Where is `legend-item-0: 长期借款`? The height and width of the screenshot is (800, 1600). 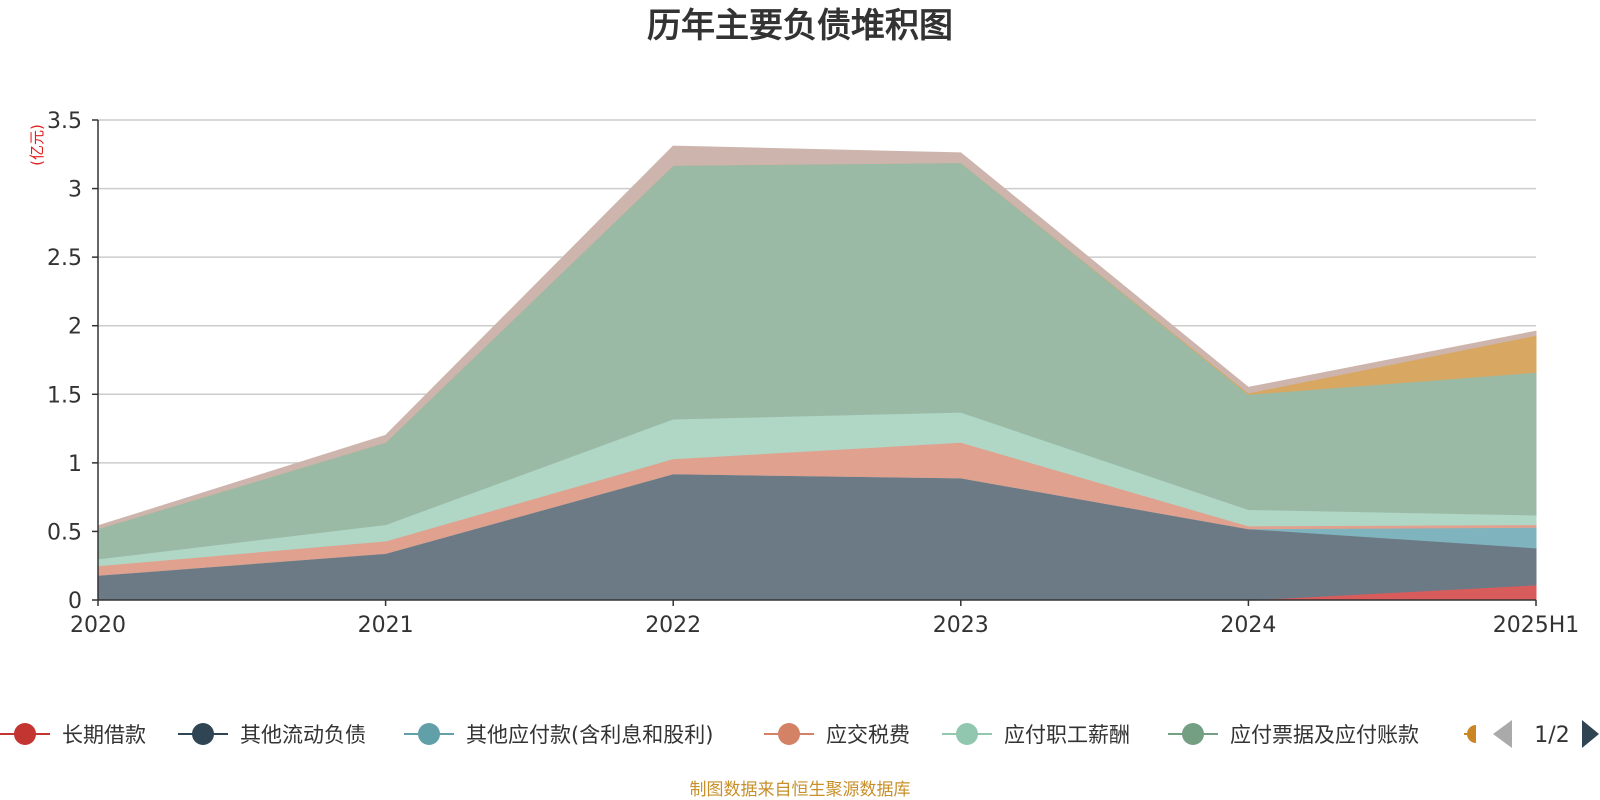
legend-item-0: 长期借款 is located at coordinates (73, 735).